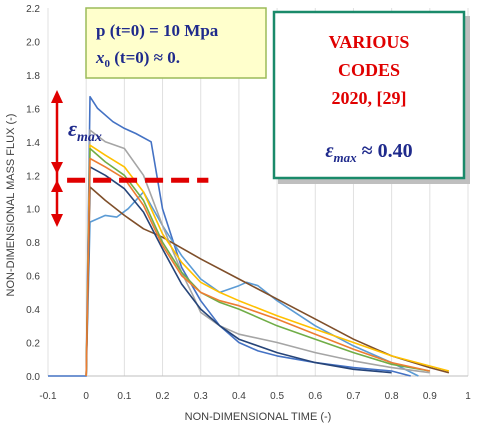 The image size is (480, 428). Describe the element at coordinates (157, 30) in the screenshot. I see `conditions-line1: p (t=0) = 10 Mpa` at that location.